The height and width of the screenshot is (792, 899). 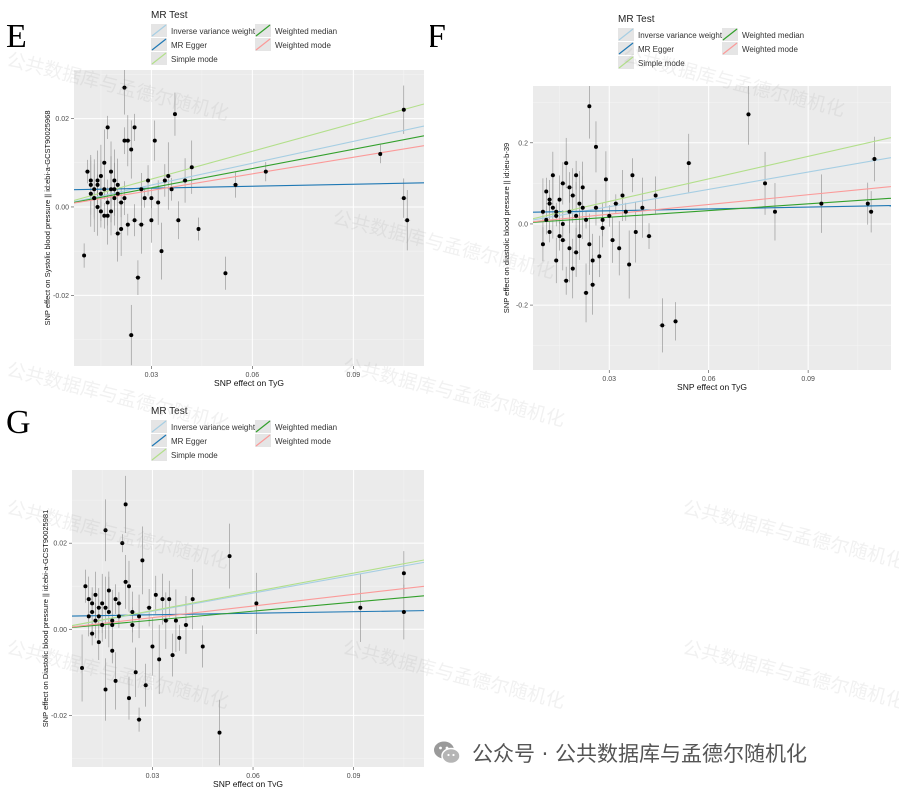 What do you see at coordinates (249, 164) in the screenshot?
I see `mr-line-inverse-variance-weighted` at bounding box center [249, 164].